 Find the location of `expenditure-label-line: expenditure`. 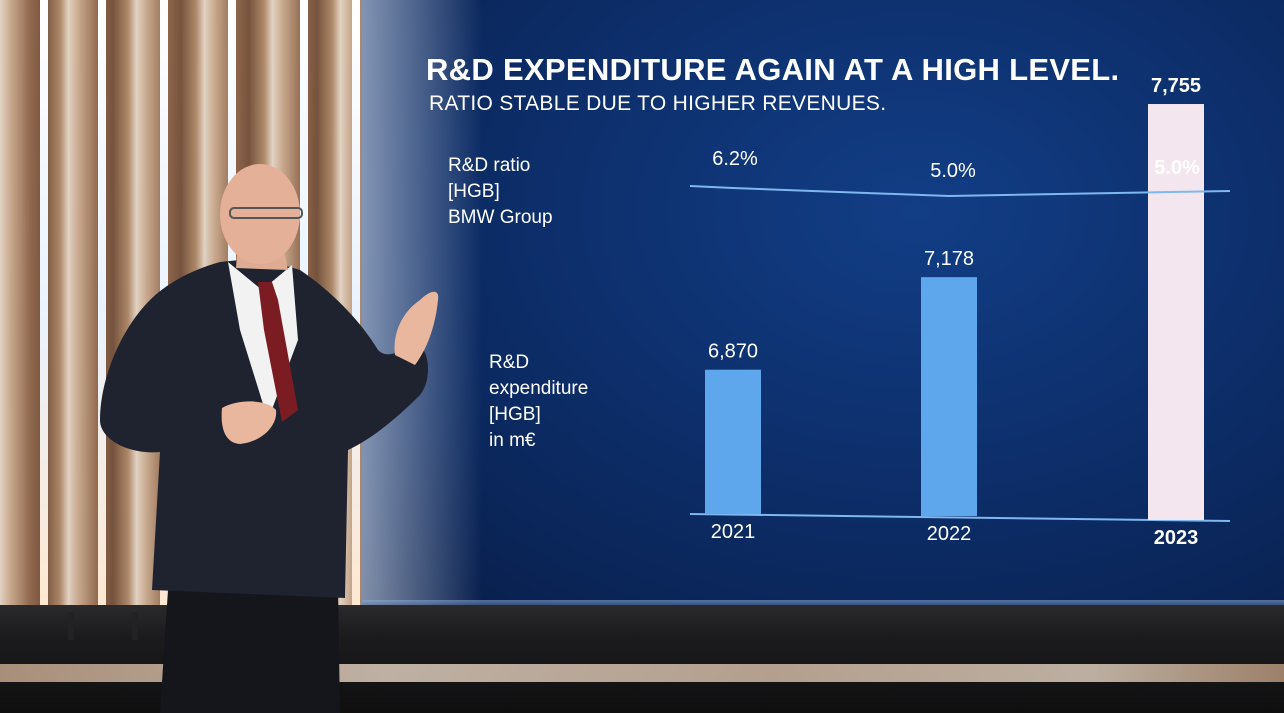

expenditure-label-line: expenditure is located at coordinates (539, 388).